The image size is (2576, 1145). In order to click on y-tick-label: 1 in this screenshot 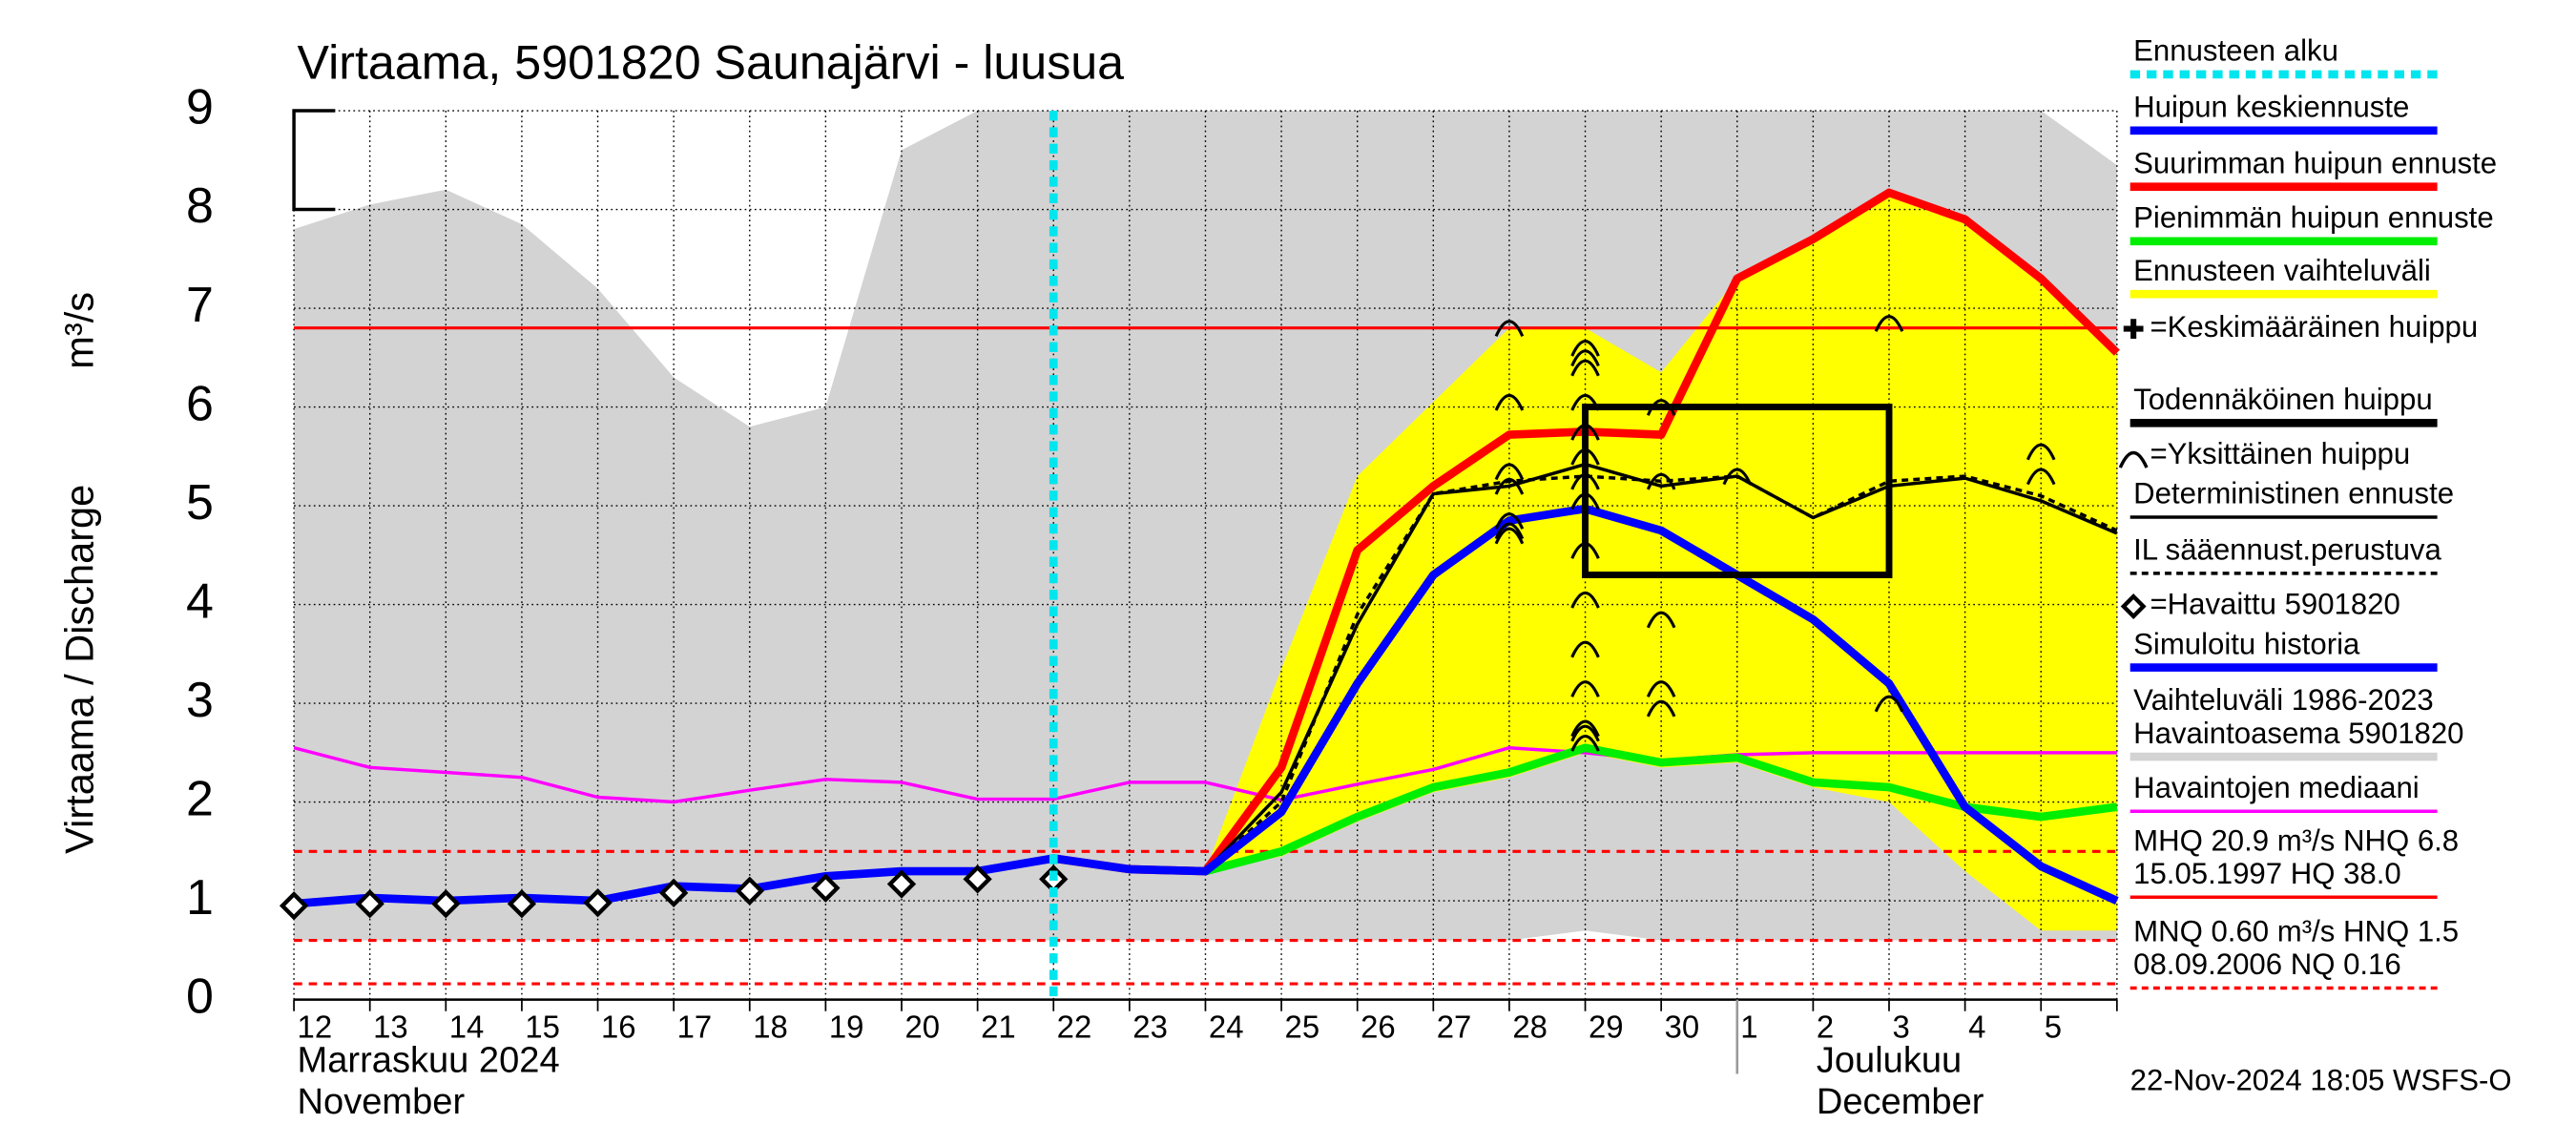, I will do `click(200, 898)`.